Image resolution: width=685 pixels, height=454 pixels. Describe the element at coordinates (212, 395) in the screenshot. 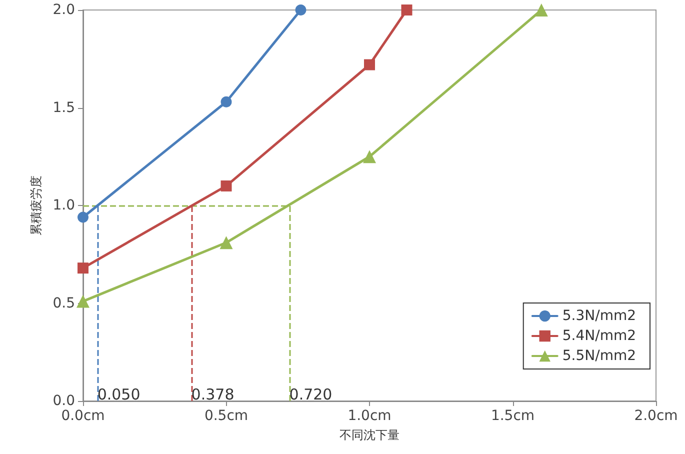

I see `ref-line-label: 0.378` at that location.